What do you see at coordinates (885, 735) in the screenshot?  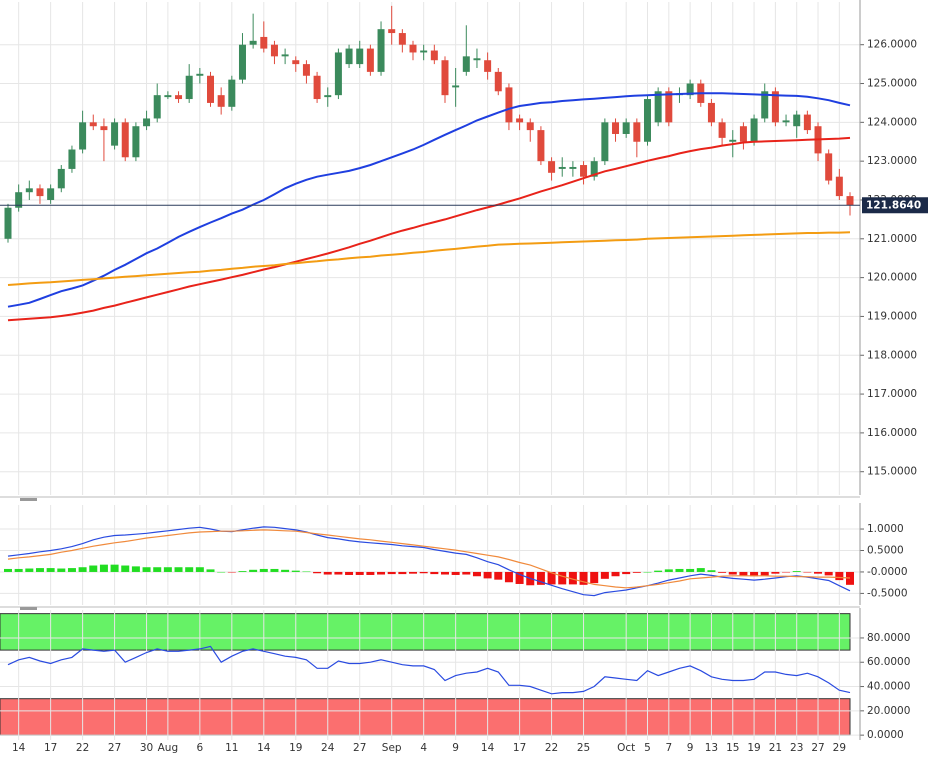 I see `y-tick-label: 0.0000` at bounding box center [885, 735].